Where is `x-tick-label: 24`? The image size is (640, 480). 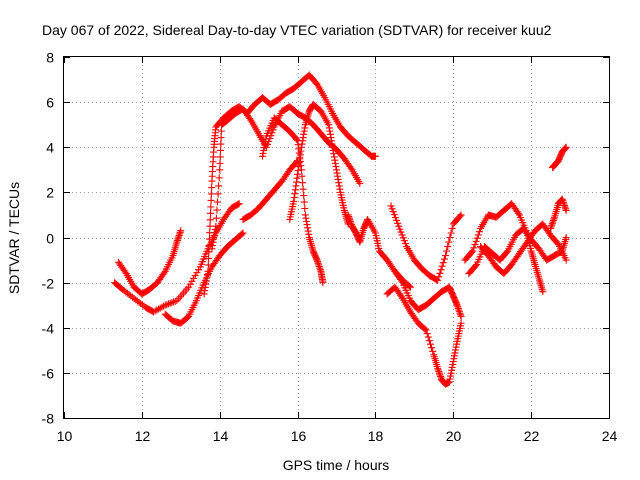 x-tick-label: 24 is located at coordinates (610, 436).